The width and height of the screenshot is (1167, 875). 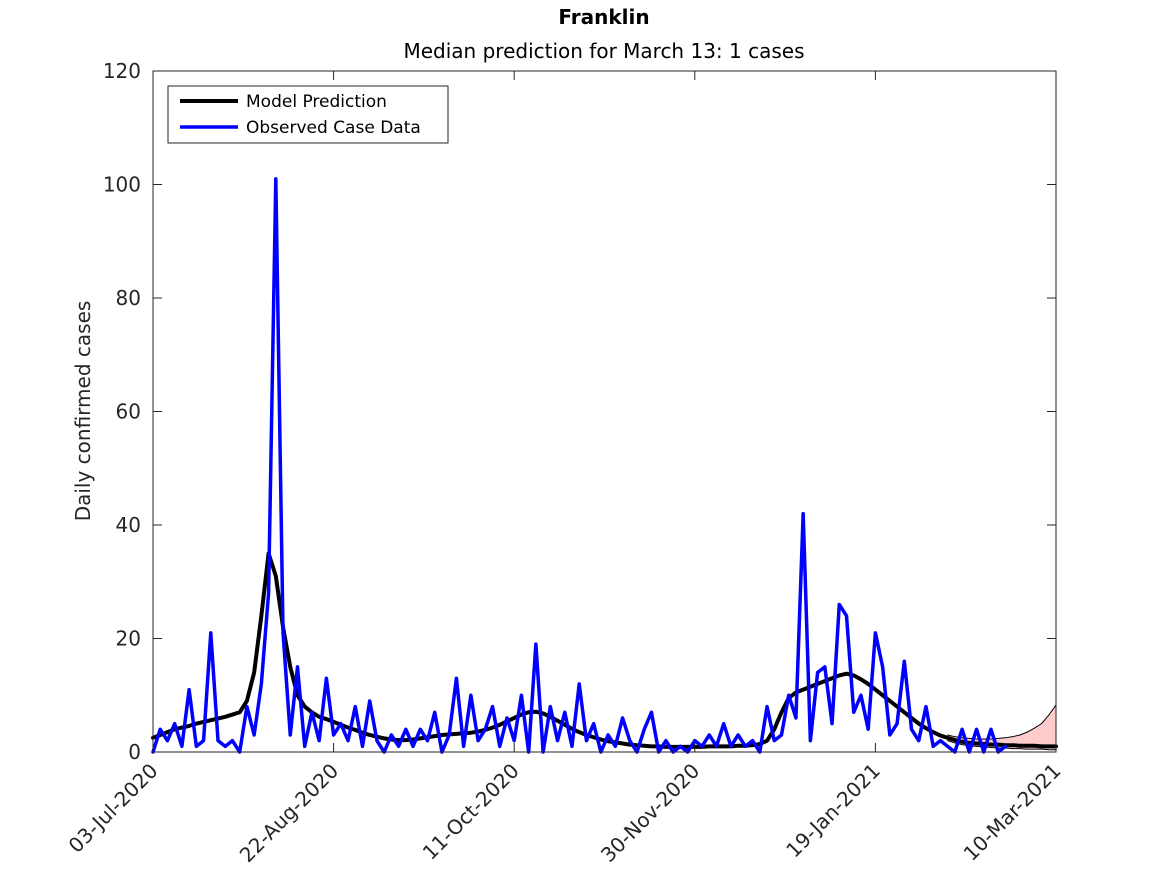 I want to click on legend: Model Prediction Observed Case Data, so click(x=308, y=114).